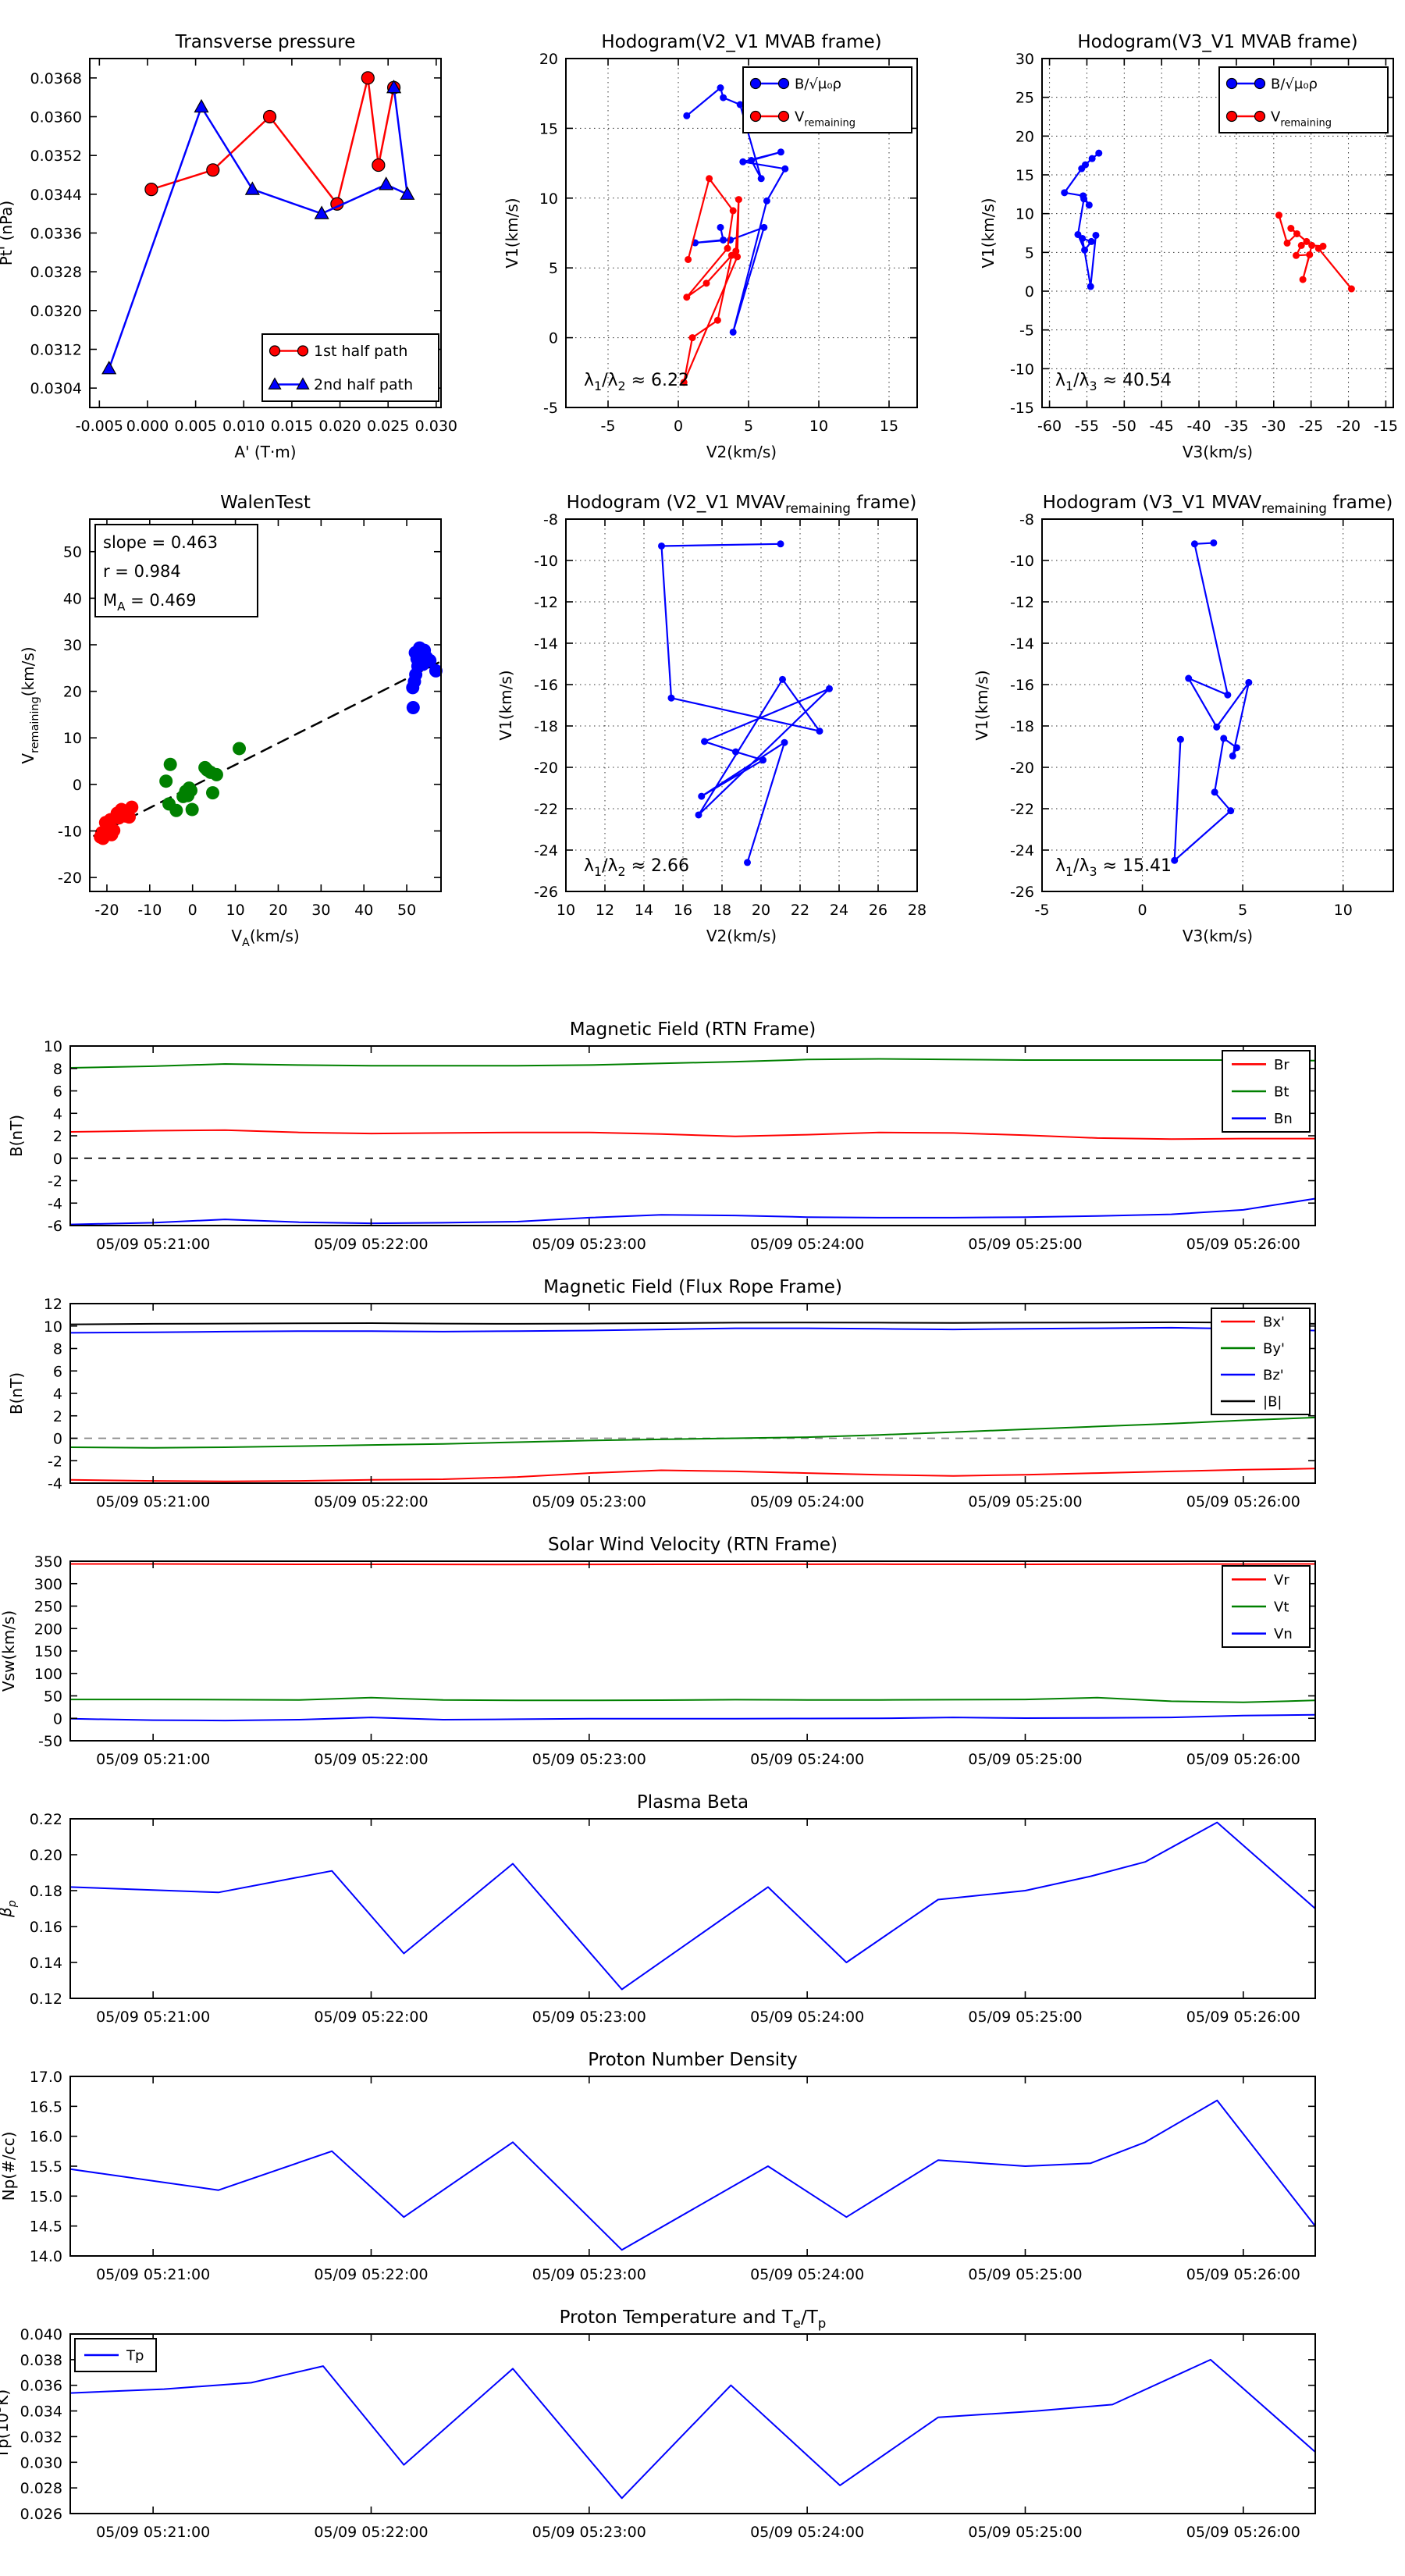  Describe the element at coordinates (692, 1211) in the screenshot. I see `series-Bn` at that location.